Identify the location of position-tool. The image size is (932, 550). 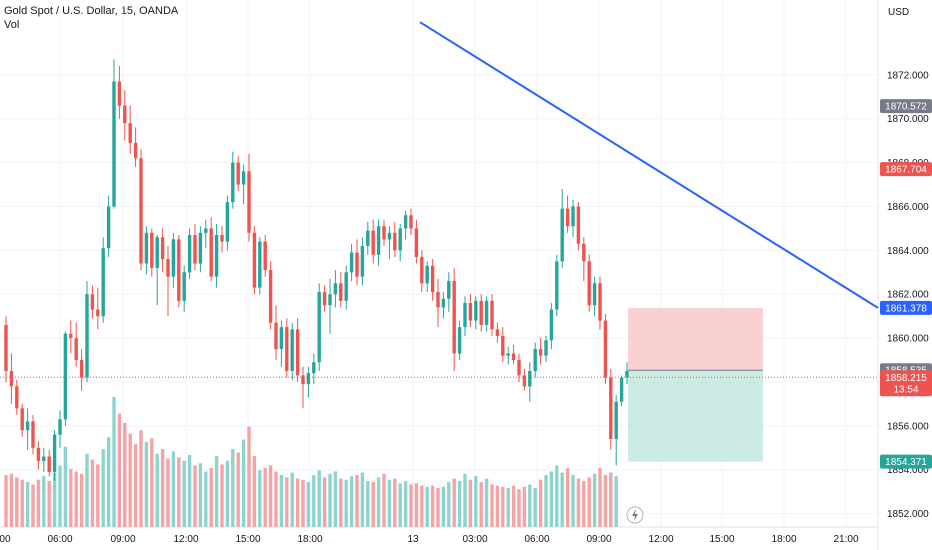
(695, 384).